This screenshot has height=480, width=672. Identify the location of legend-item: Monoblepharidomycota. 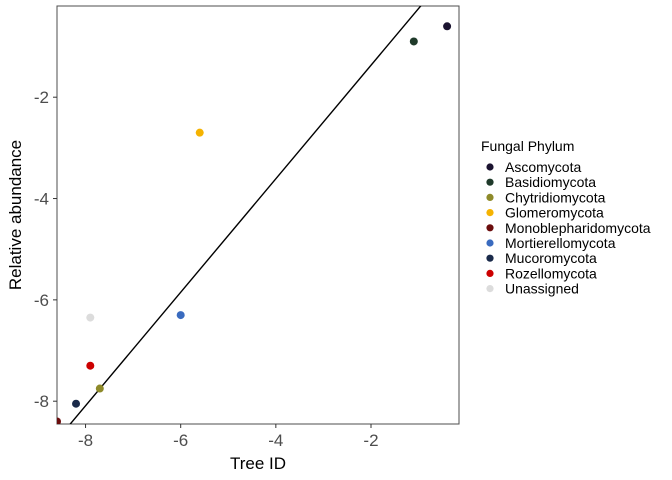
(568, 228).